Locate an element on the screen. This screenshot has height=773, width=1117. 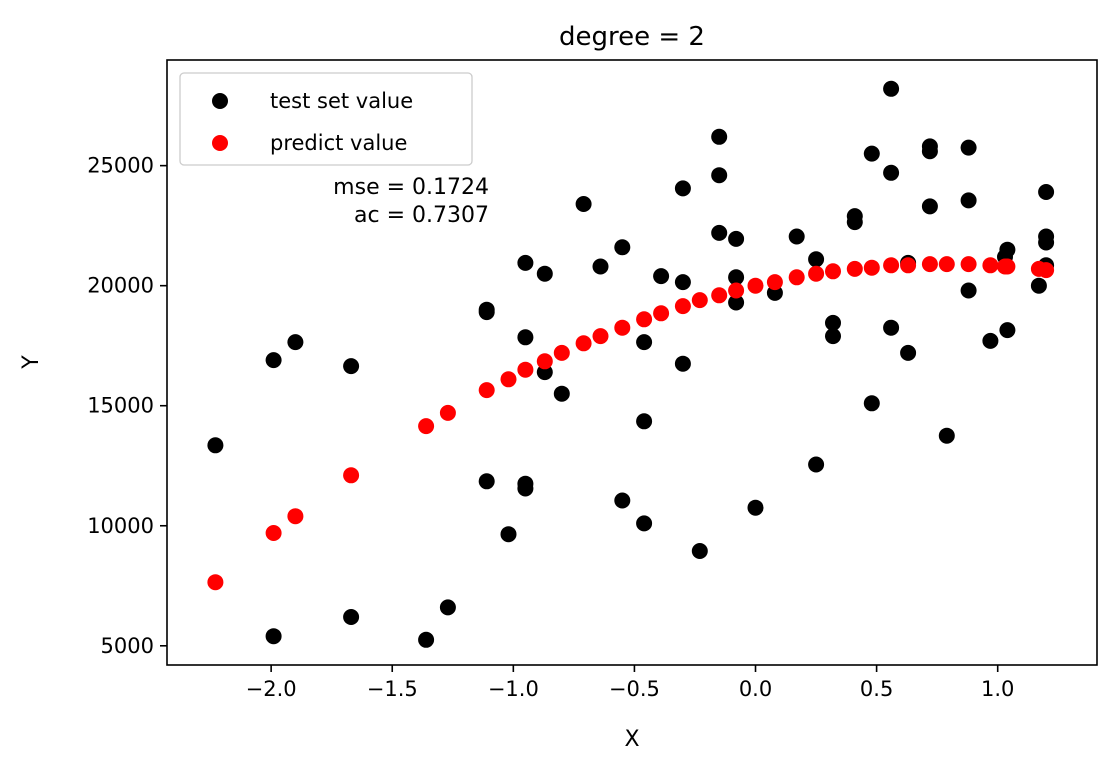
x-tick-label: −2.0 is located at coordinates (271, 689).